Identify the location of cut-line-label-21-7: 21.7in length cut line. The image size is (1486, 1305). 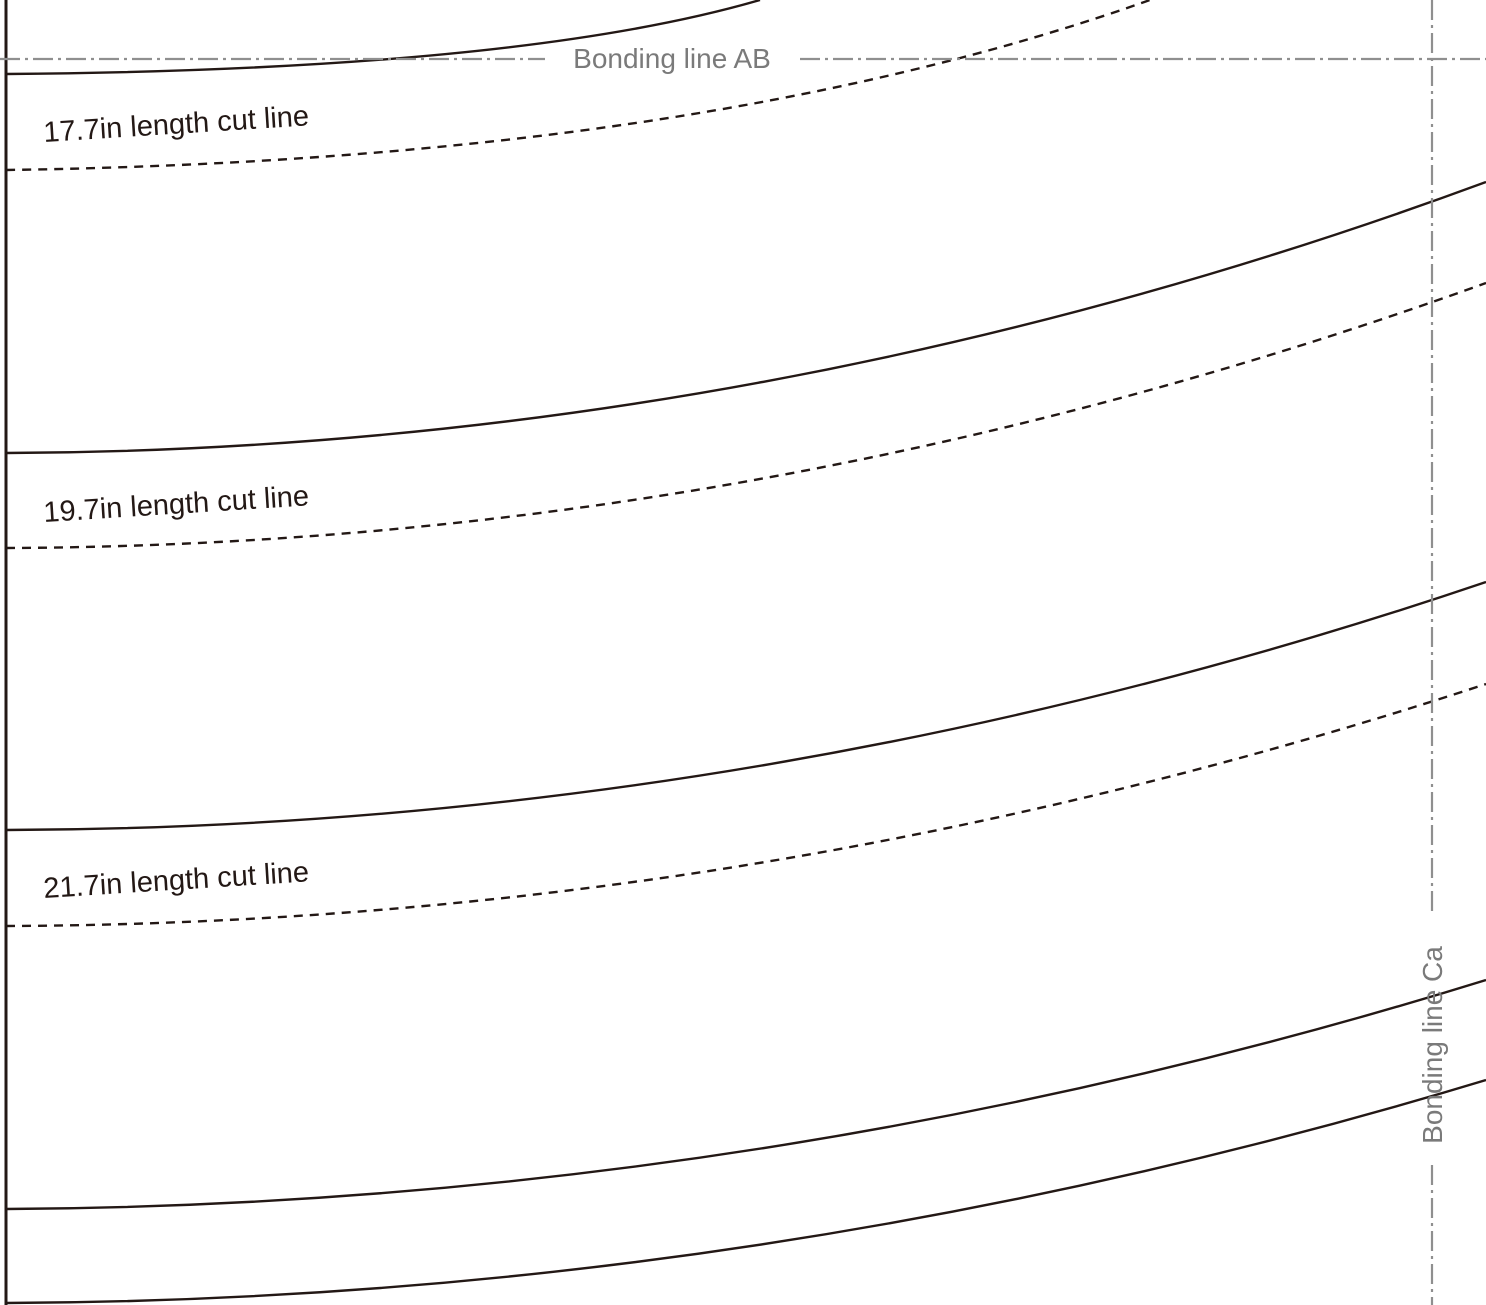
(176, 880).